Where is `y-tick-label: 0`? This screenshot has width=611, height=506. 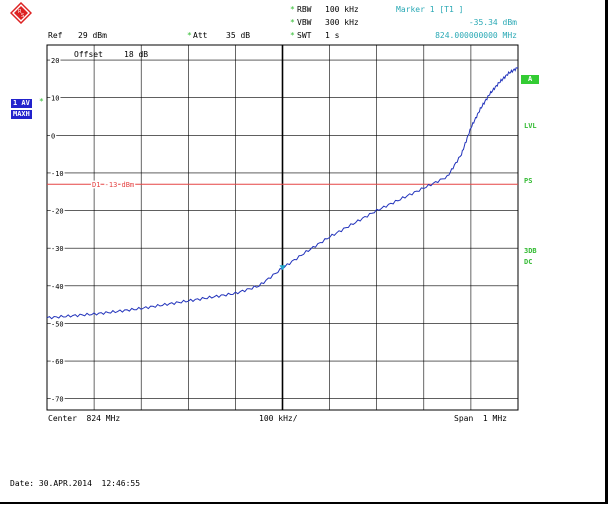 y-tick-label: 0 is located at coordinates (53, 136).